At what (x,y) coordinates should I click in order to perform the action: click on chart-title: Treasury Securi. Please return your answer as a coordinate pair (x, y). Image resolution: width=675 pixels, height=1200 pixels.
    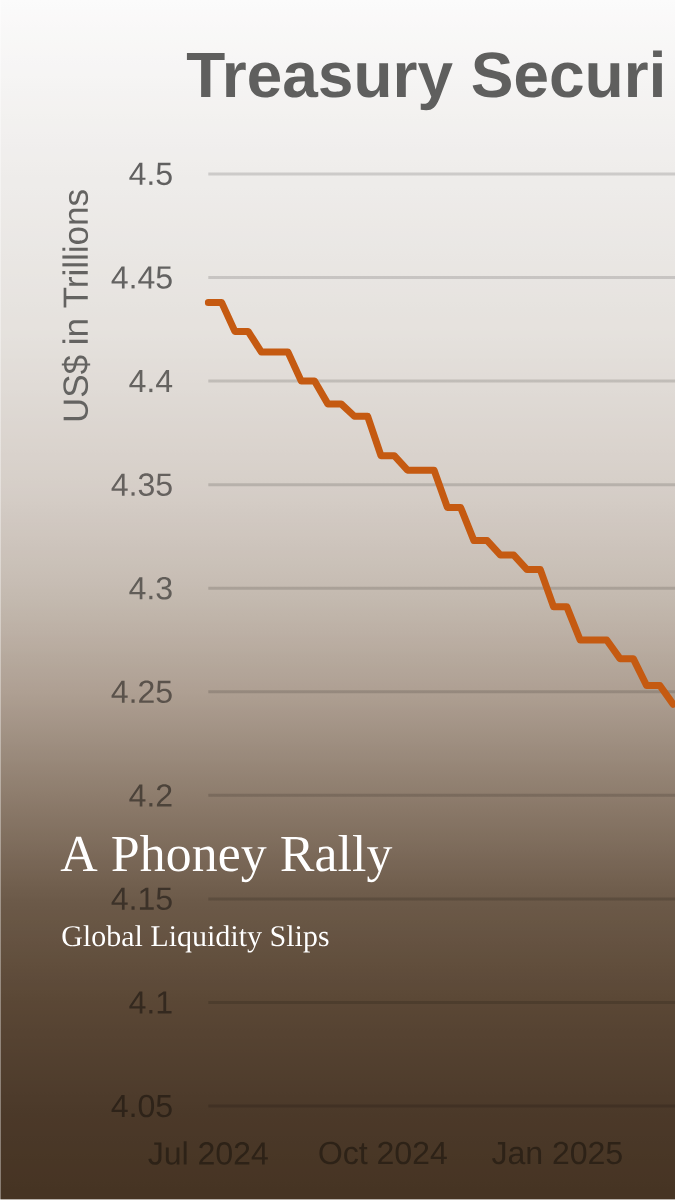
    Looking at the image, I should click on (424, 80).